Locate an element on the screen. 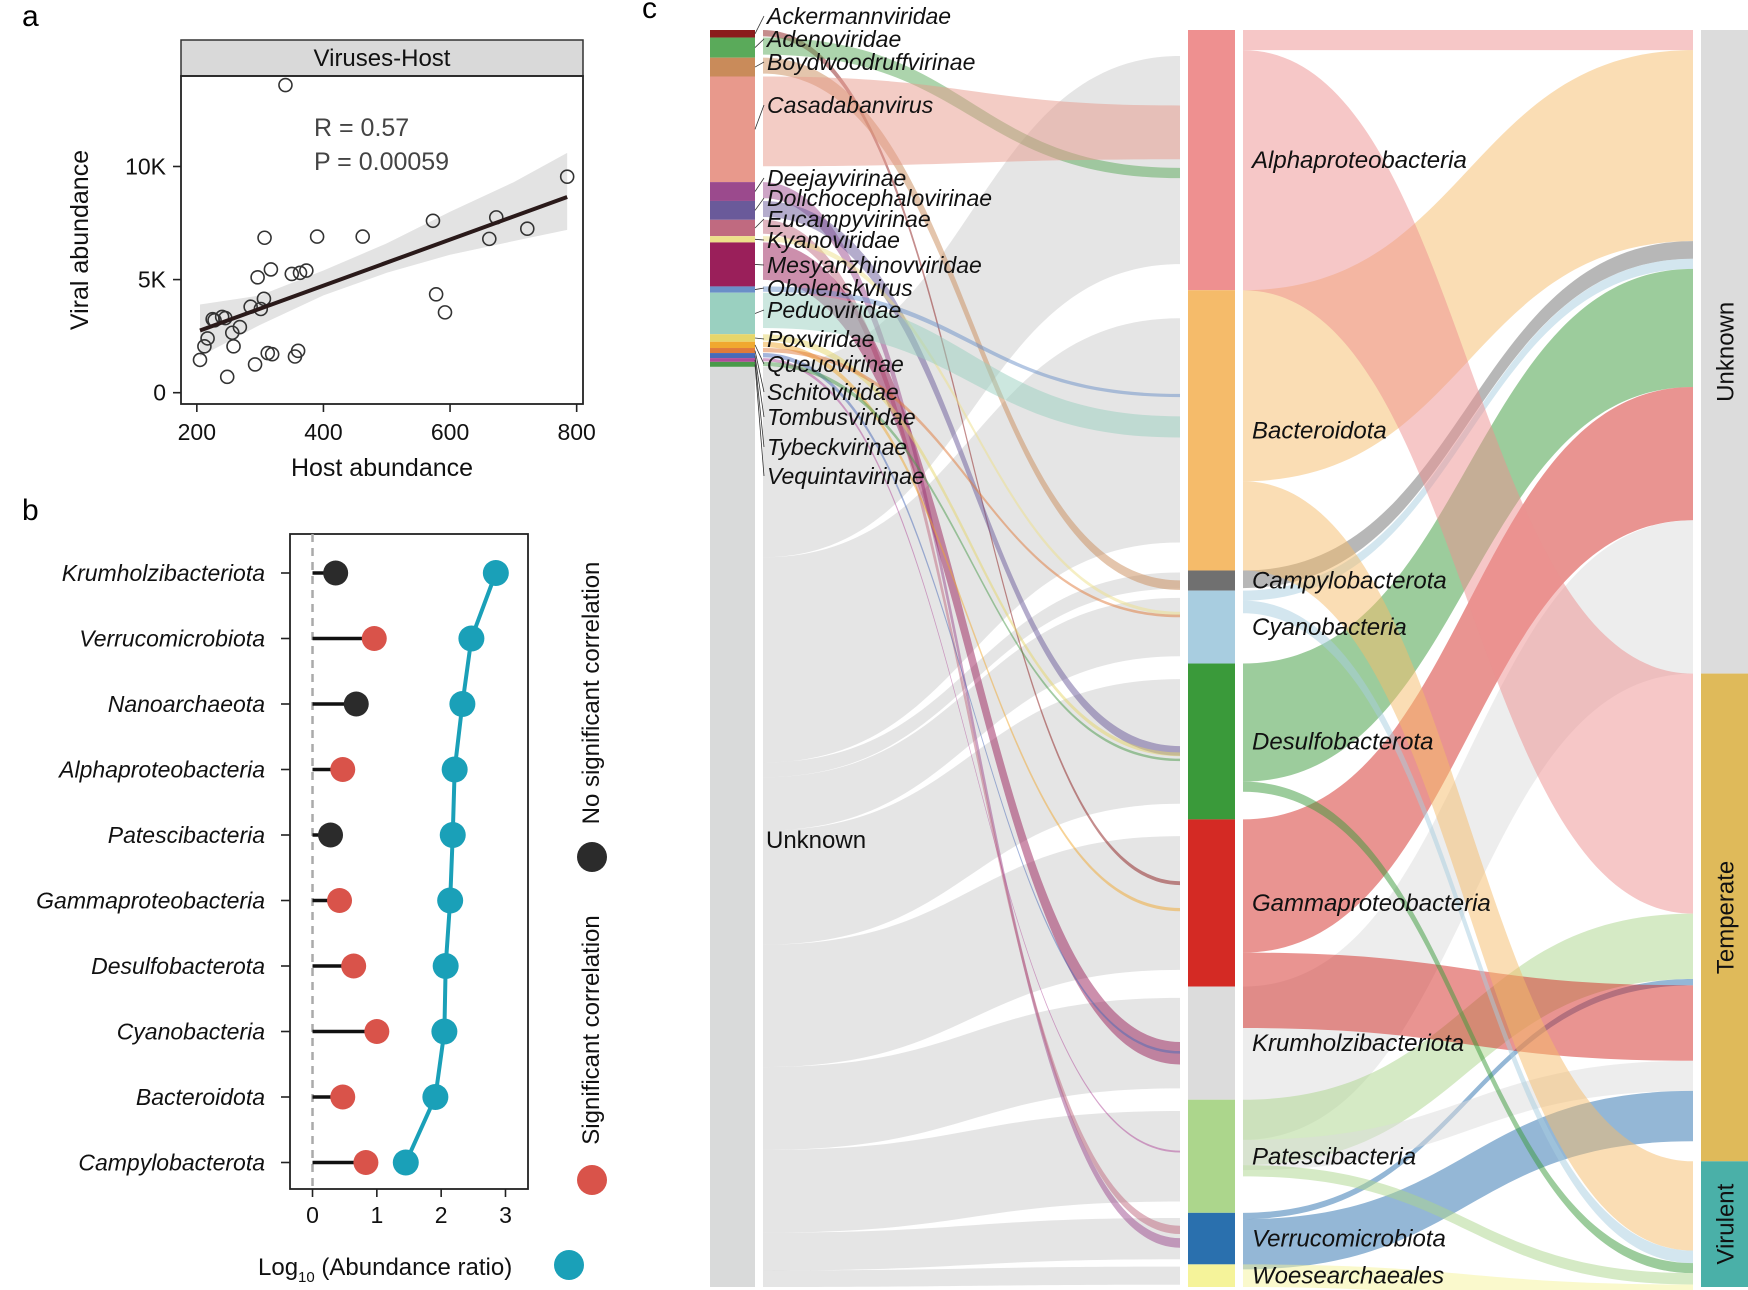 The image size is (1748, 1290). x-tick-label: 600 is located at coordinates (450, 432).